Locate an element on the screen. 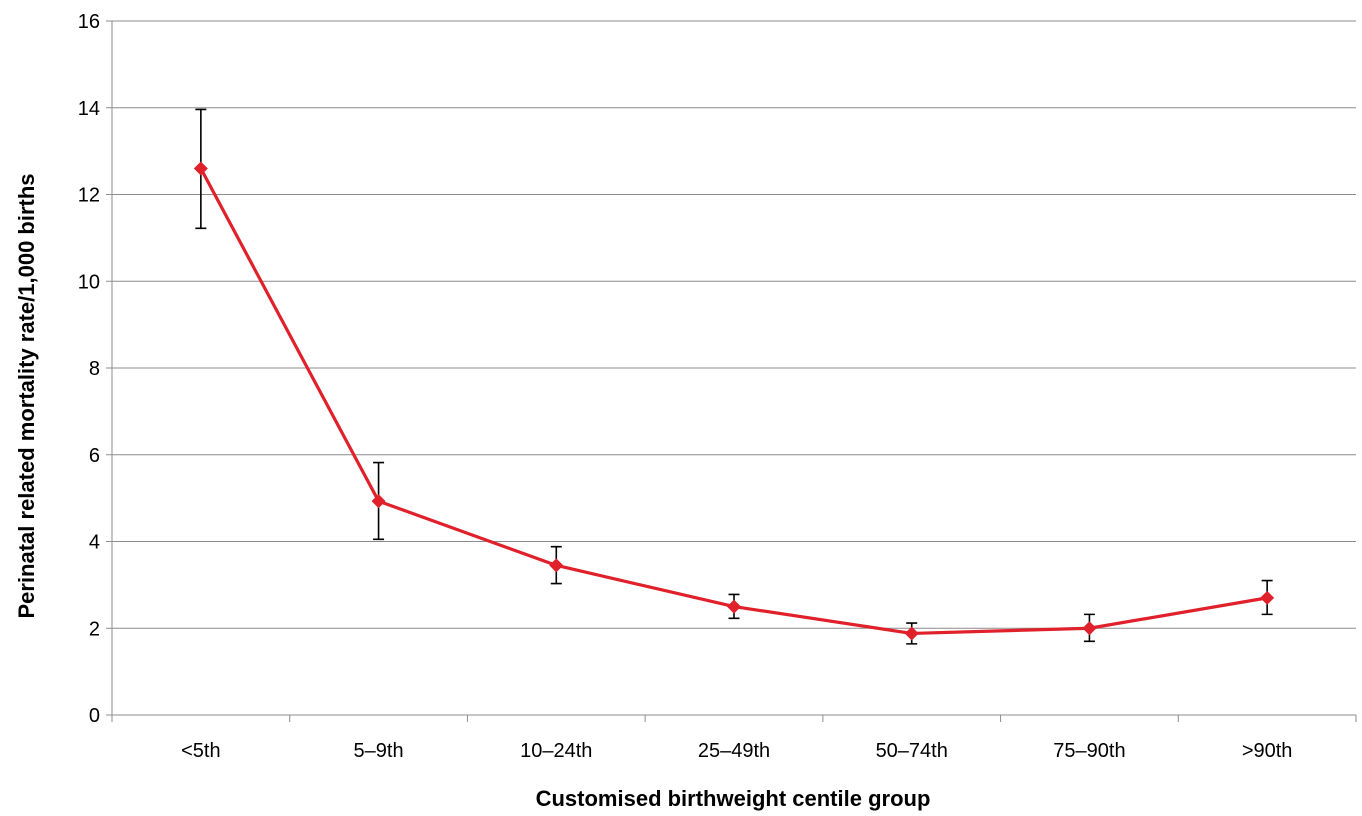 The width and height of the screenshot is (1362, 816). x-tick-label: 5–9th is located at coordinates (379, 751).